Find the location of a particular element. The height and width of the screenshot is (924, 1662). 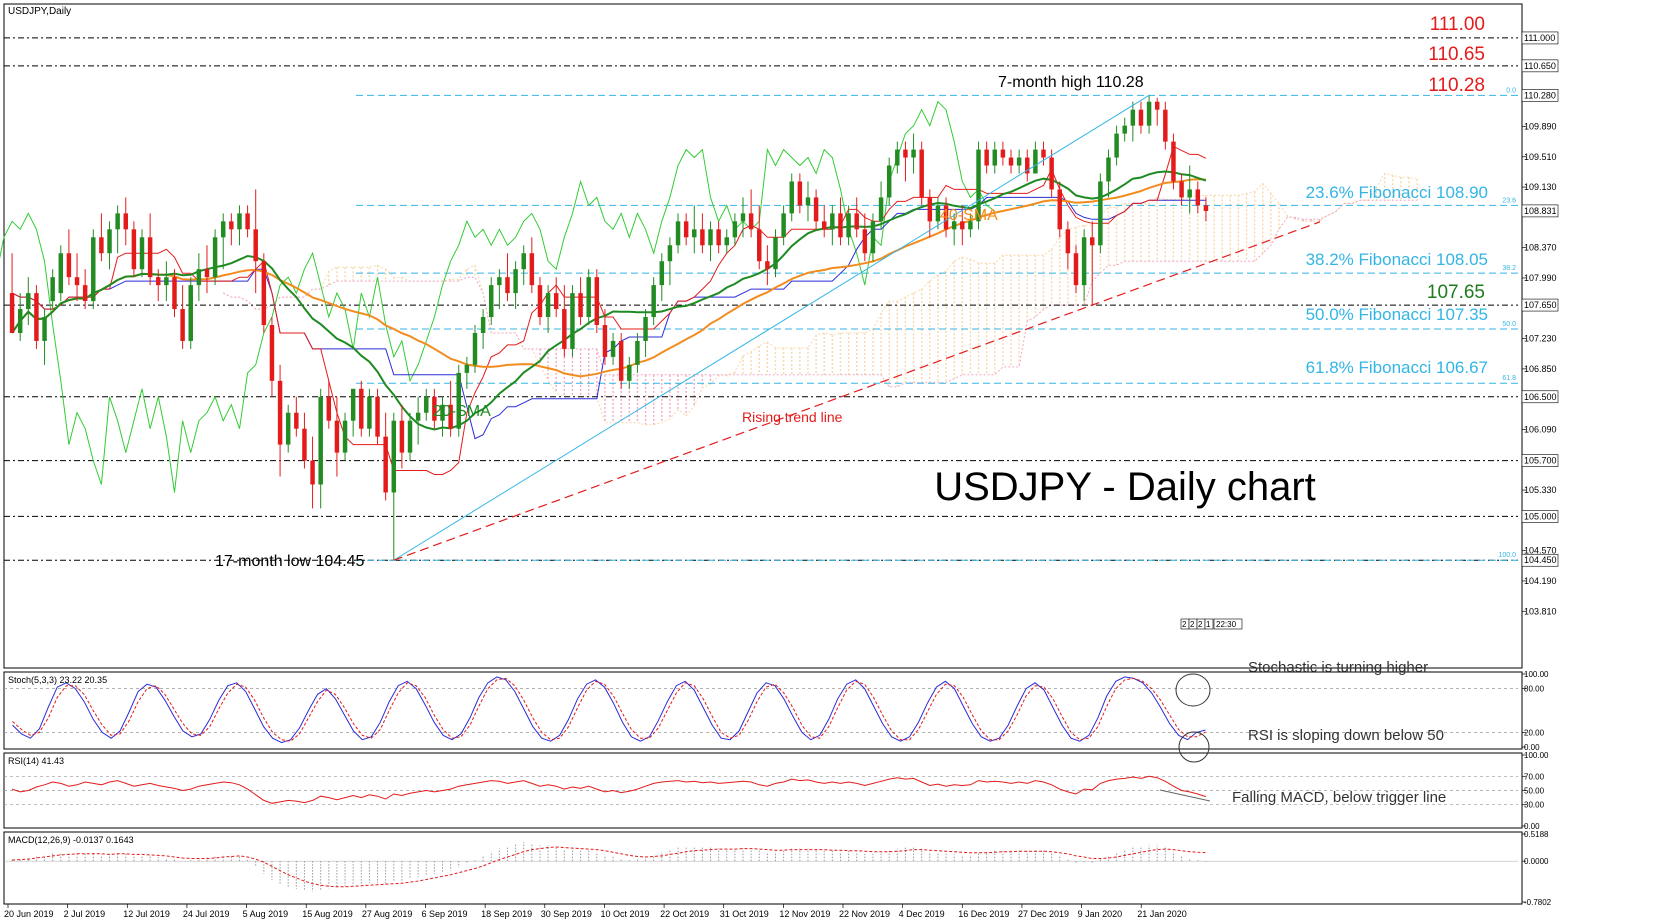

x-tick-label: 20 Jun 2019 is located at coordinates (29, 914).